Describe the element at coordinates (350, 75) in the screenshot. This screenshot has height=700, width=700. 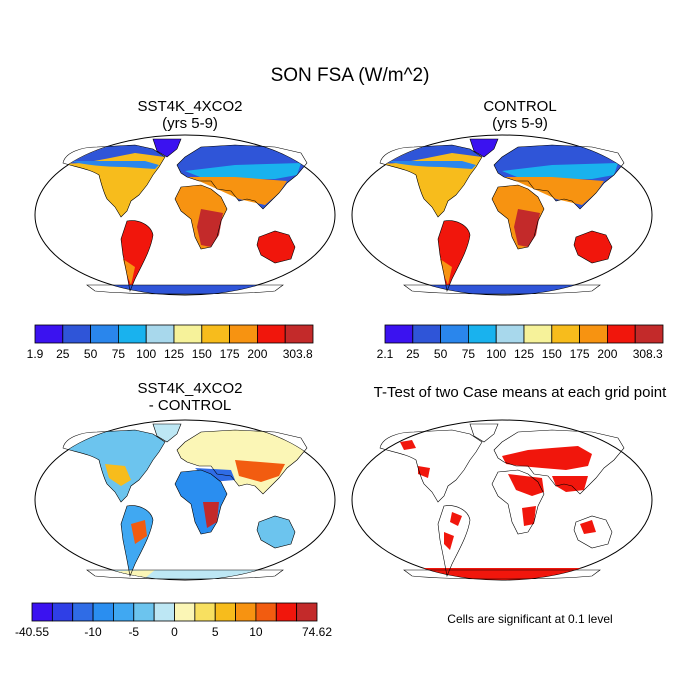
I see `figure-title: SON FSA (W/m^2)` at that location.